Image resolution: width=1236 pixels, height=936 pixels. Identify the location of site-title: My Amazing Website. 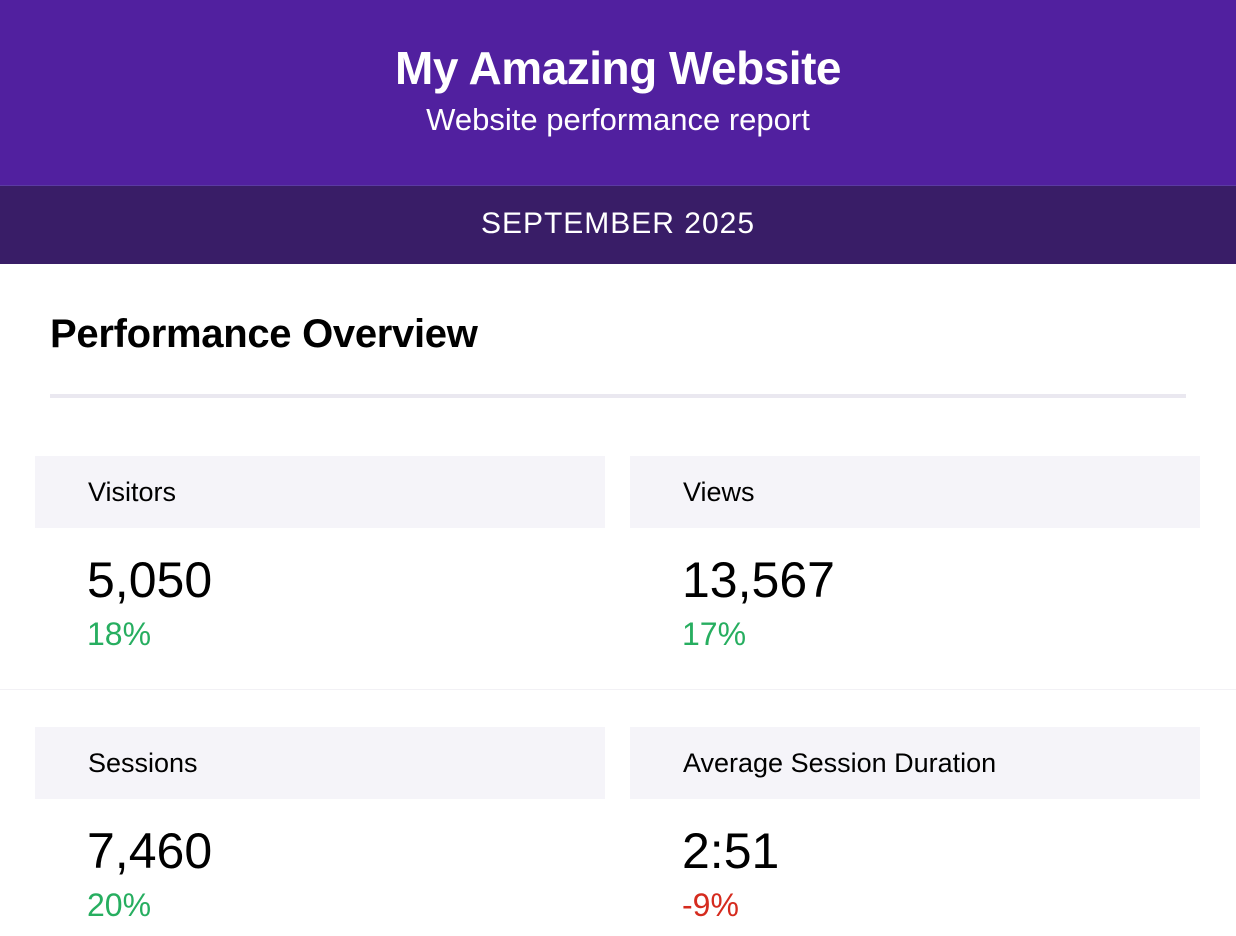
(618, 68).